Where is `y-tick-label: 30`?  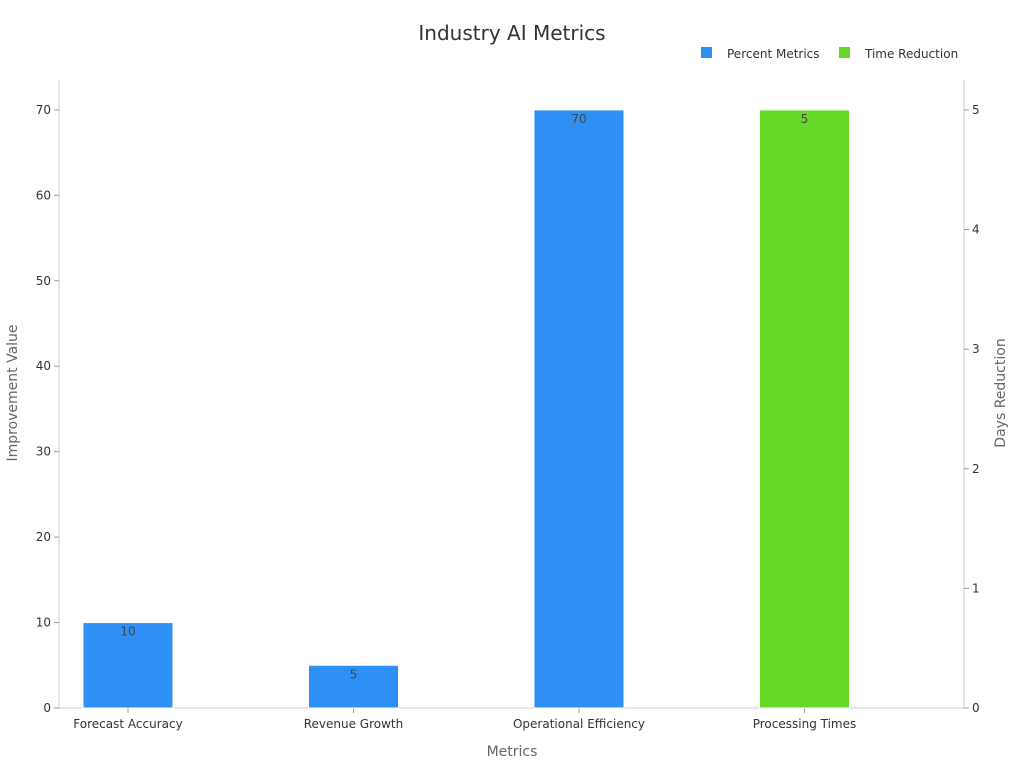 y-tick-label: 30 is located at coordinates (43, 452).